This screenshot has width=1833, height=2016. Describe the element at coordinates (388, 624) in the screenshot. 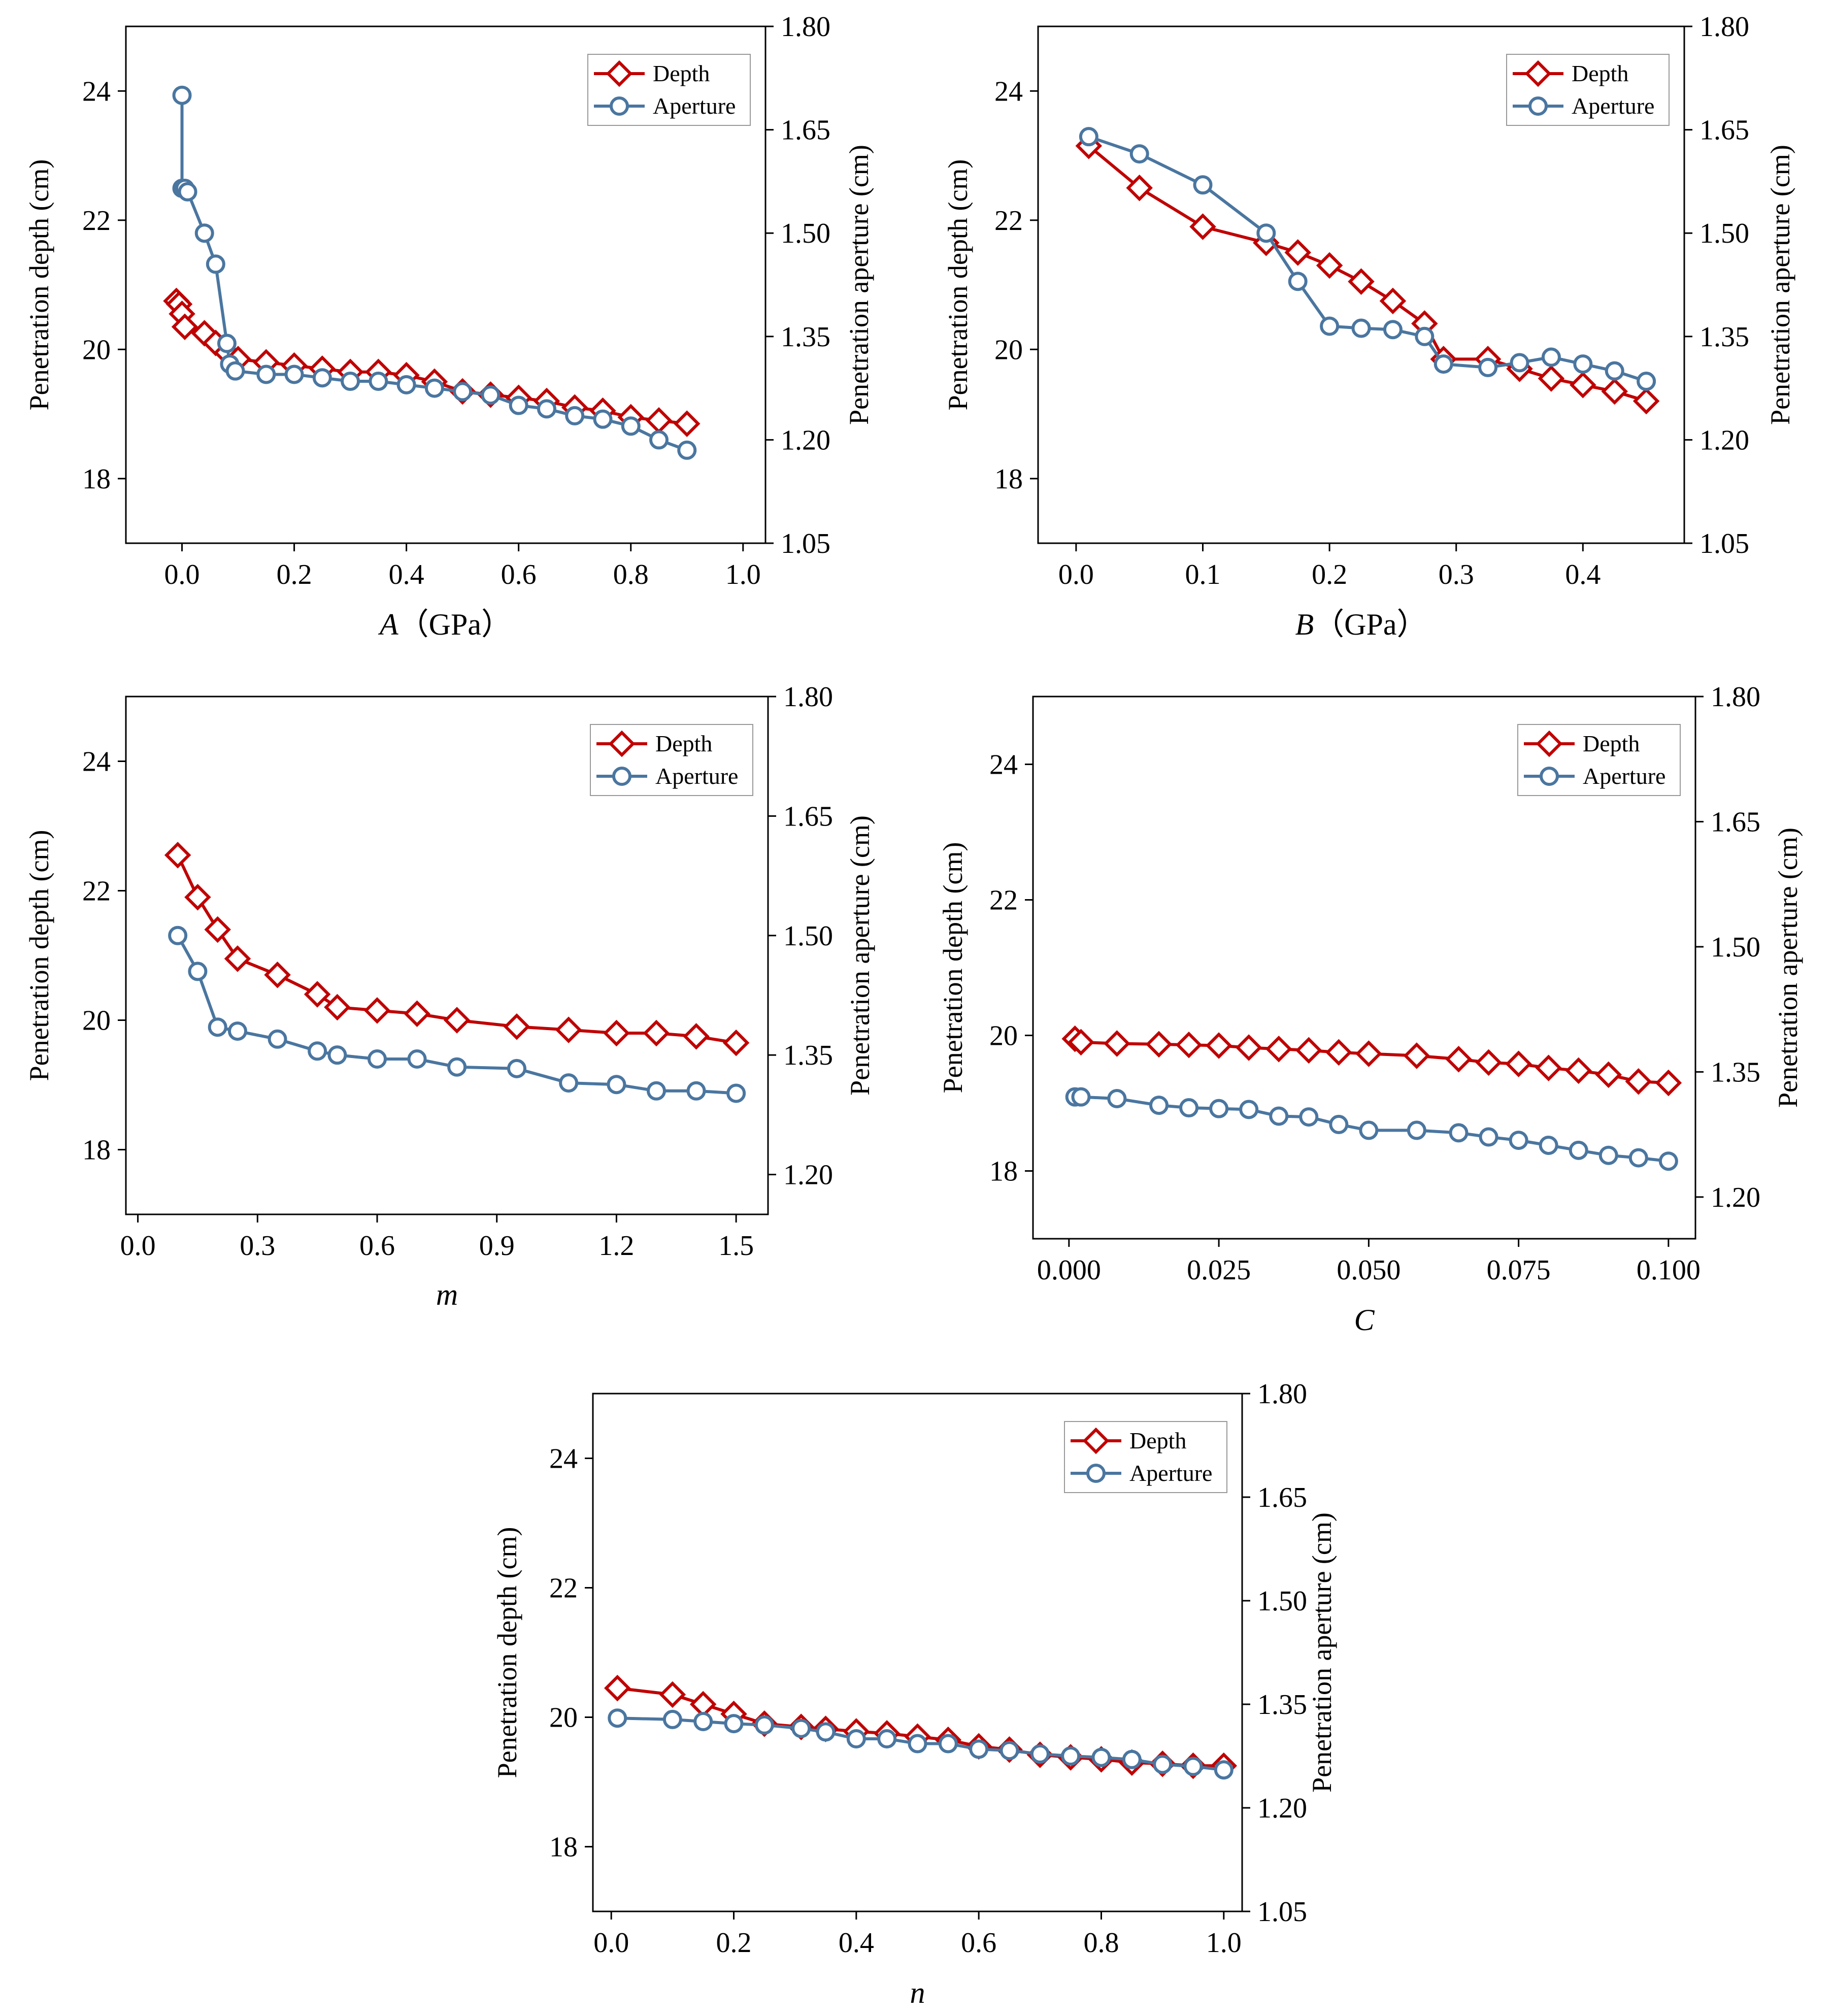

I see `x-axis-symbol: A` at that location.